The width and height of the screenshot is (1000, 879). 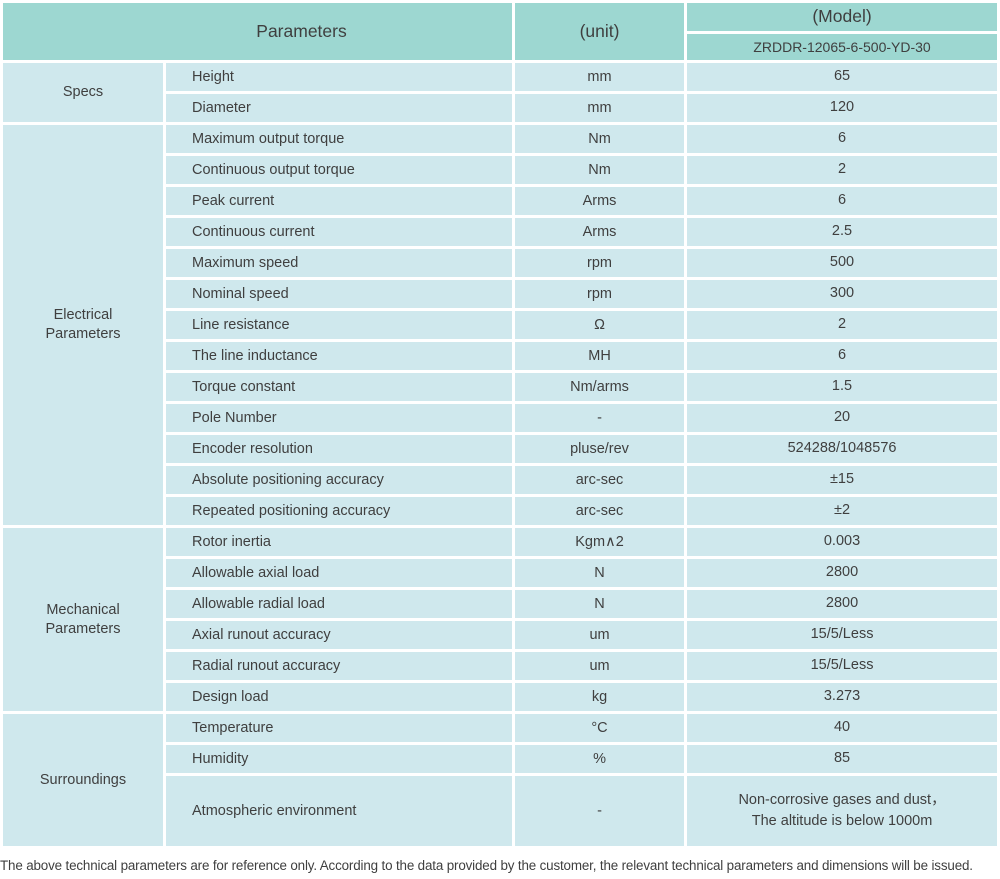 What do you see at coordinates (339, 170) in the screenshot?
I see `param-name-cell: Continuous output torque` at bounding box center [339, 170].